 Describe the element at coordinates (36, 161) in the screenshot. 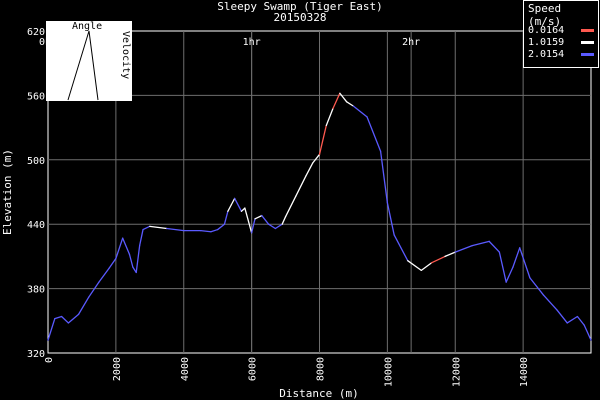

I see `y-tick-label: 500` at that location.